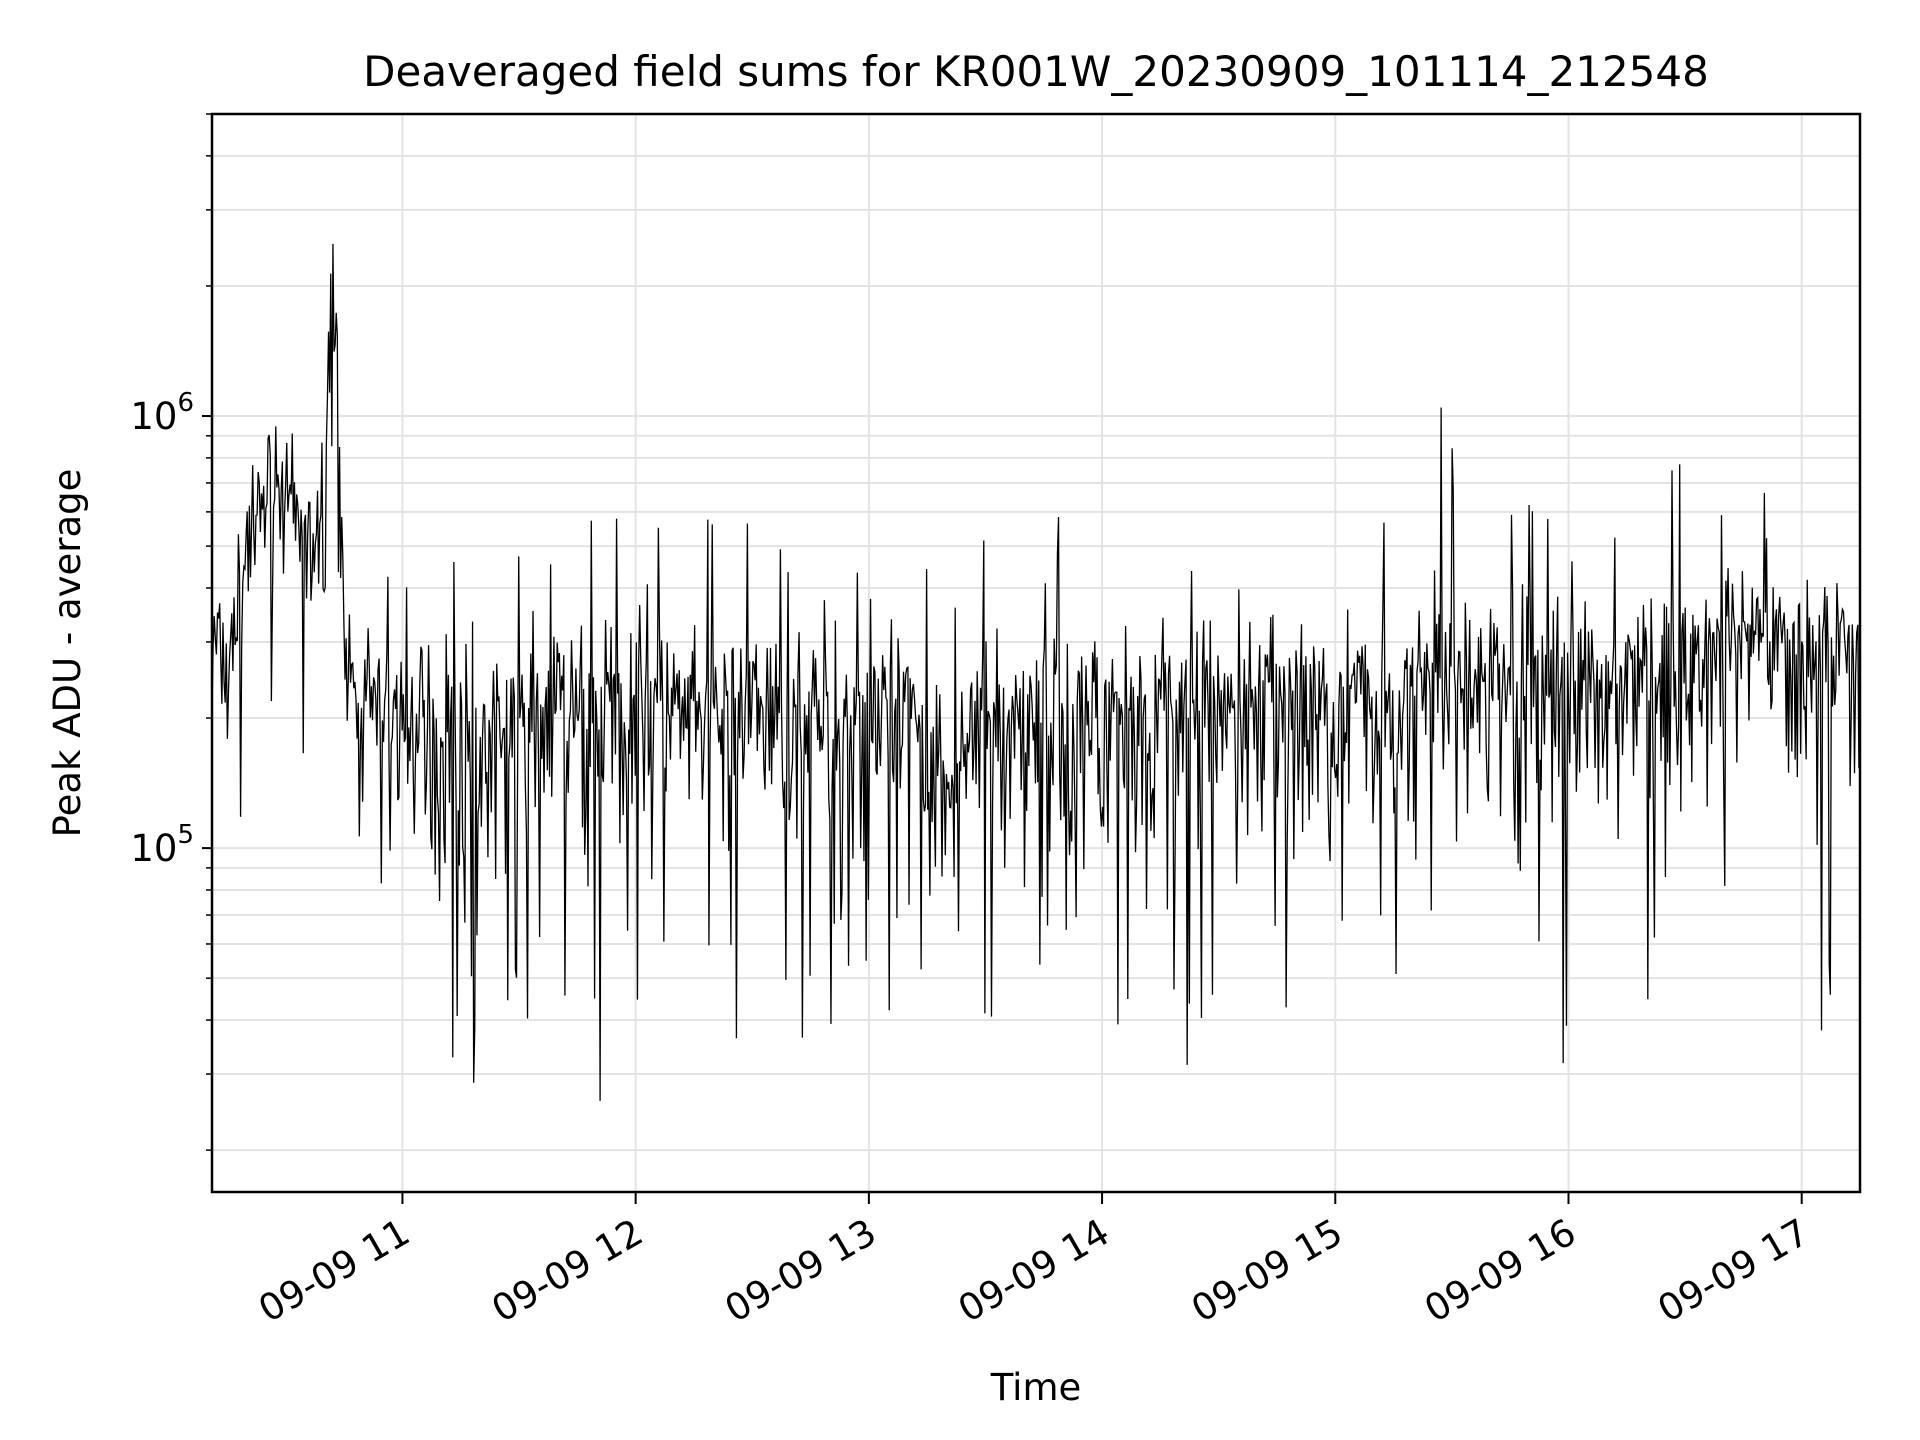  I want to click on y-axis-label: Peak ADU - average, so click(67, 653).